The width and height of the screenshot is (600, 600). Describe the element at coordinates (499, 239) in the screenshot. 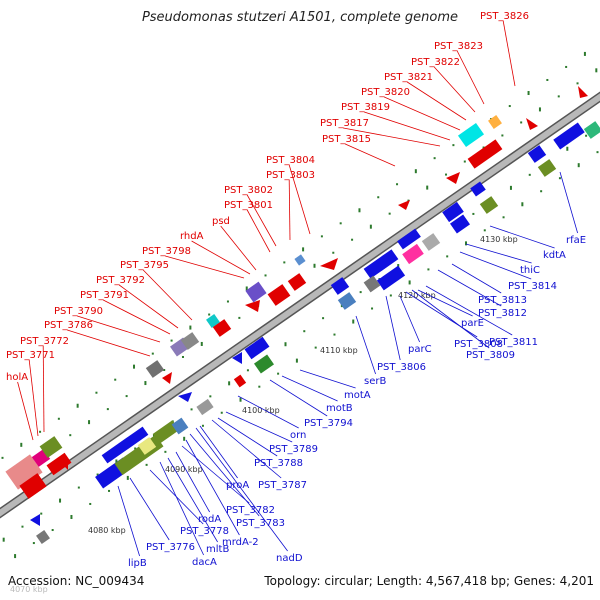

I see `scale-label: 4130 kbp` at that location.